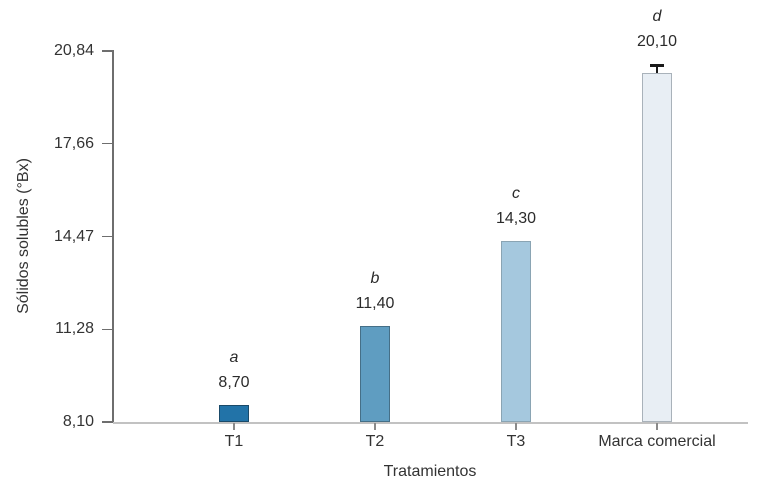 The width and height of the screenshot is (762, 492). I want to click on significance-letter: c, so click(516, 194).